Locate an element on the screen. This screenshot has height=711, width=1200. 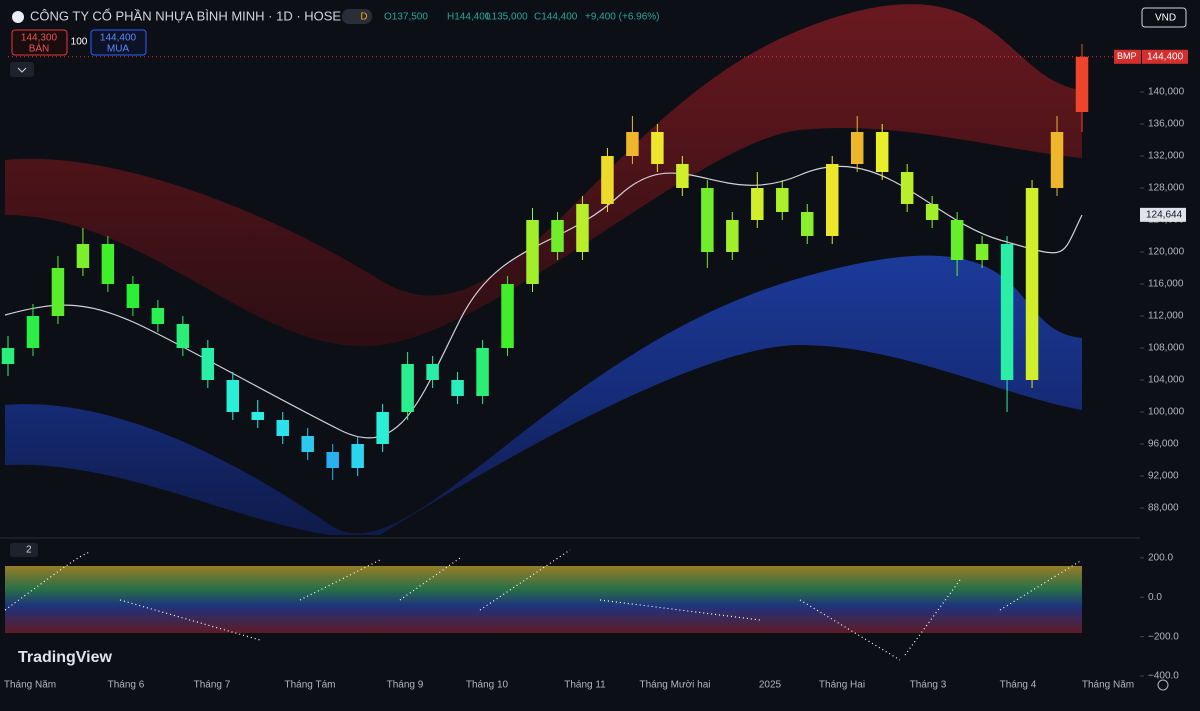
x-tick-label: Tháng 11 is located at coordinates (585, 685).